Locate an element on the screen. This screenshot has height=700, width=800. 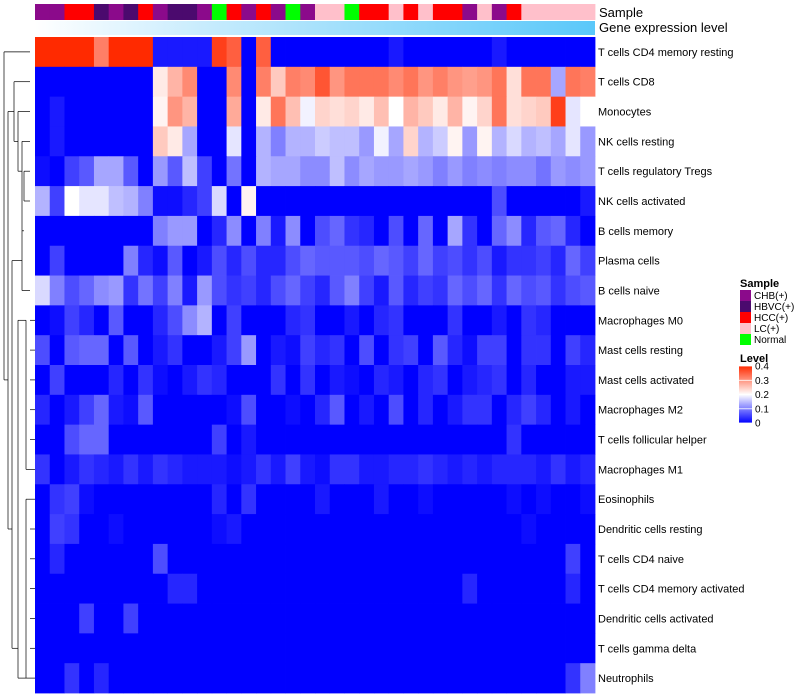
row-label: Monocytes is located at coordinates (625, 113).